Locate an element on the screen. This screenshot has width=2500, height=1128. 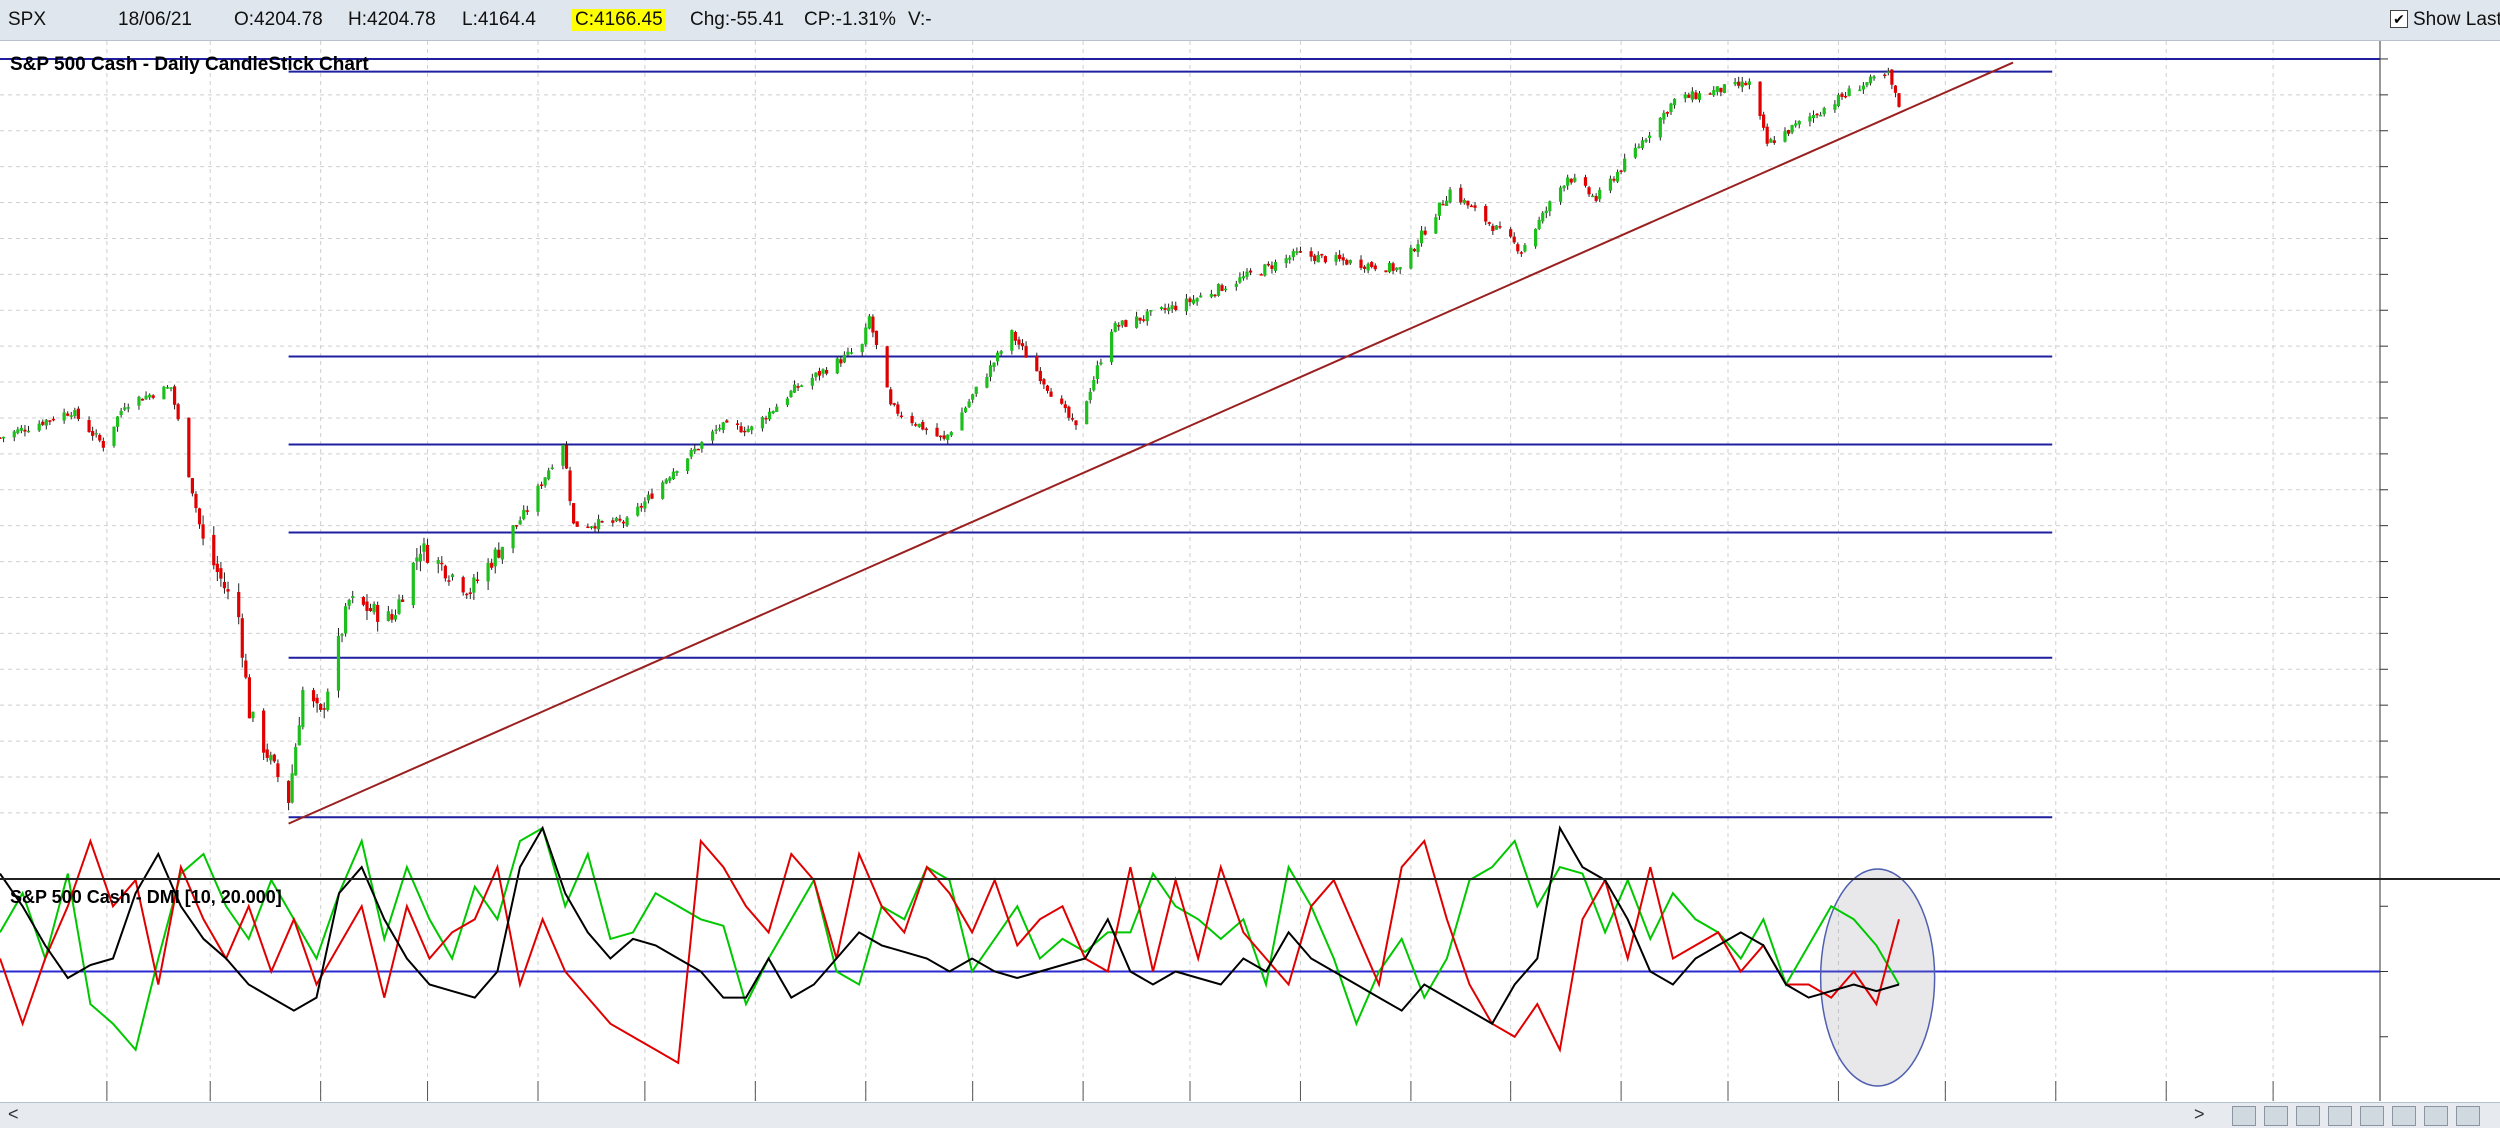
next-icon is located at coordinates (2468, 1116).